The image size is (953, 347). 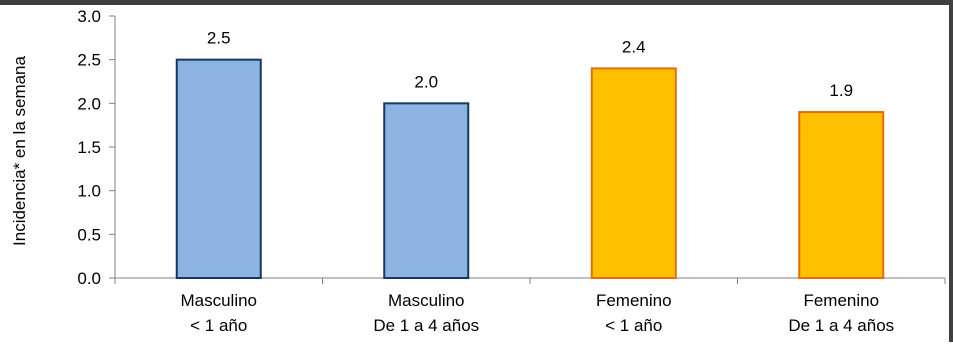 I want to click on data-label: 2.4, so click(x=634, y=46).